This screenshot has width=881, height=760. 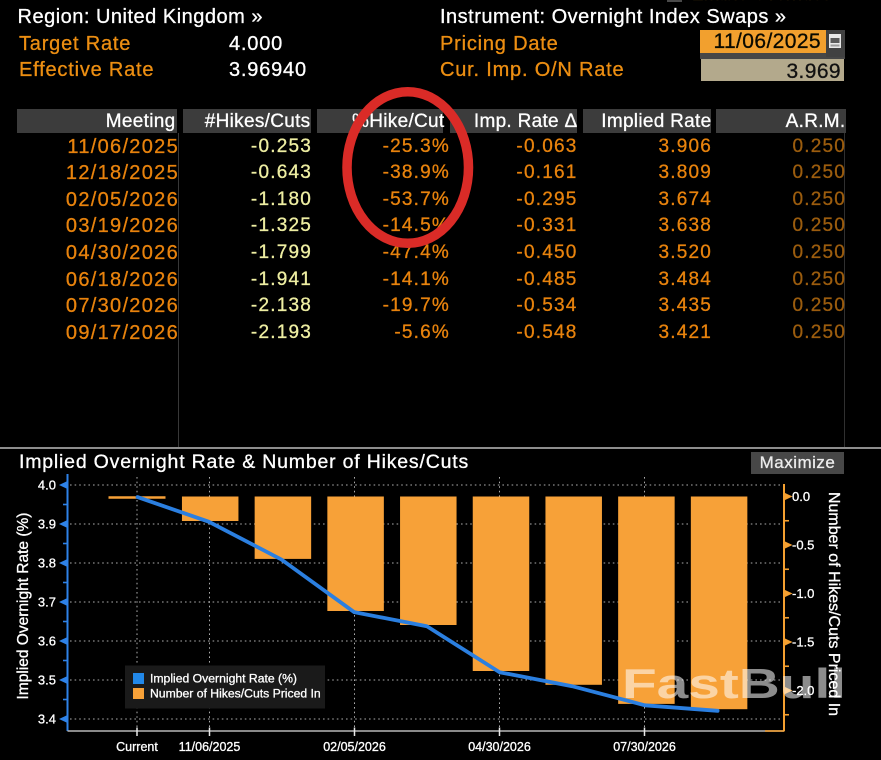 I want to click on svg-text: 11/06/2025, so click(x=210, y=747).